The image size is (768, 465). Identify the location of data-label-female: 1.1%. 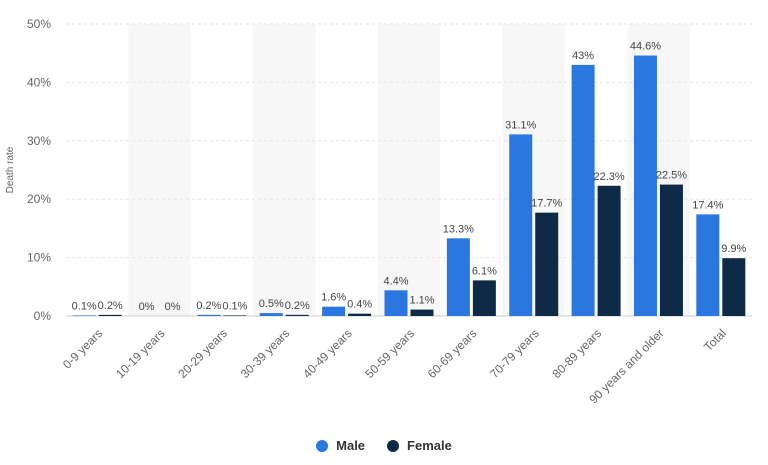
(421, 301).